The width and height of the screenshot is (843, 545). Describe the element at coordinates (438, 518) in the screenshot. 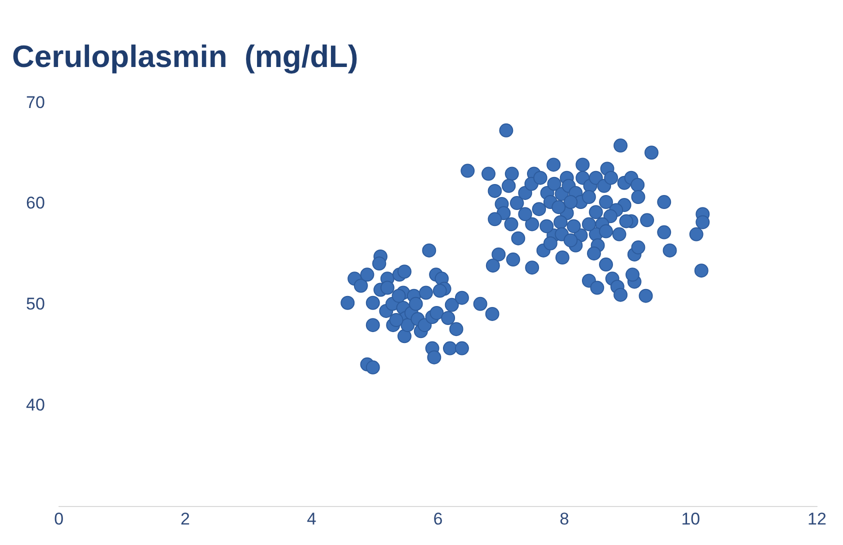

I see `x-tick-label: 6` at that location.